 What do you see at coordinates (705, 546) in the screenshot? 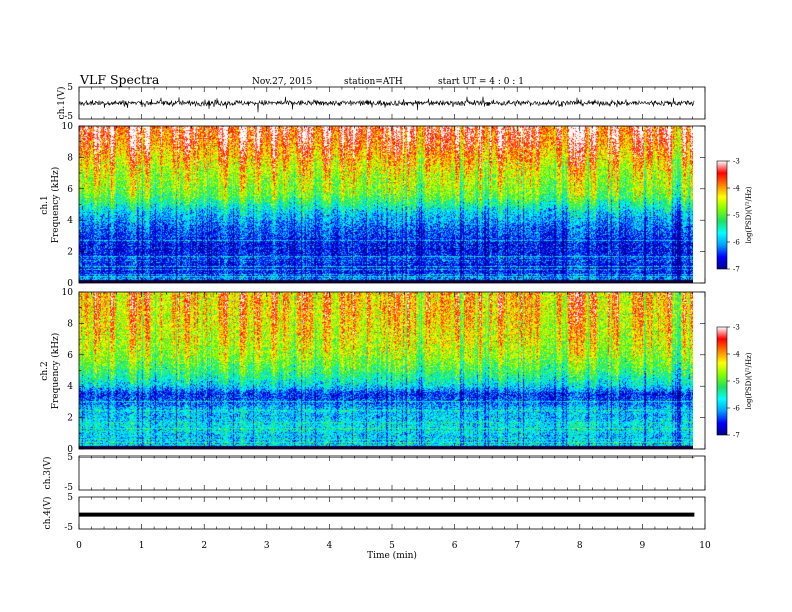
I see `time-tick-label: 10` at bounding box center [705, 546].